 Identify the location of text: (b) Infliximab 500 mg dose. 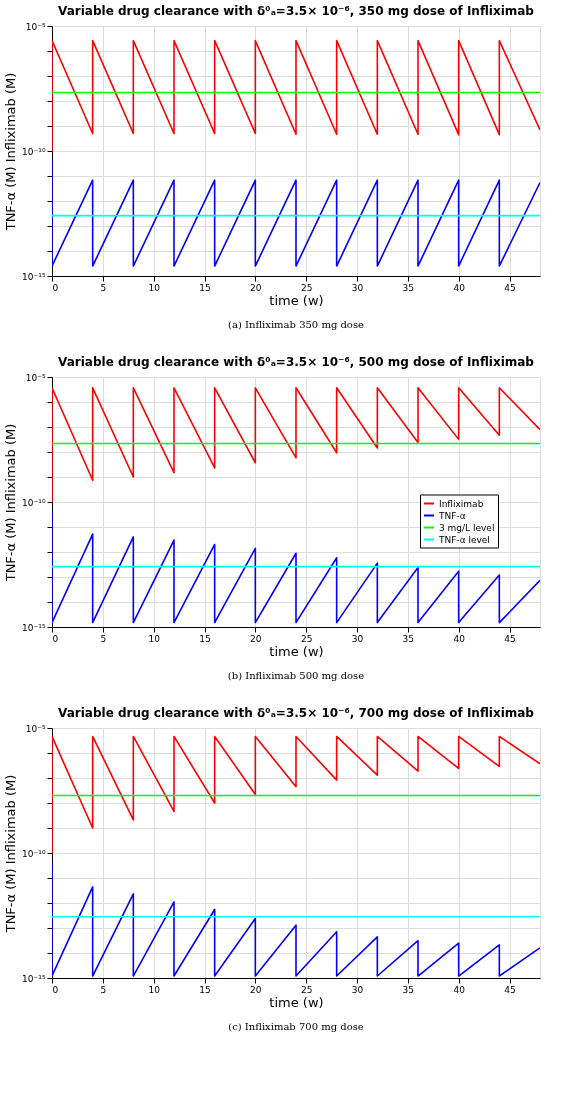
(296, 675).